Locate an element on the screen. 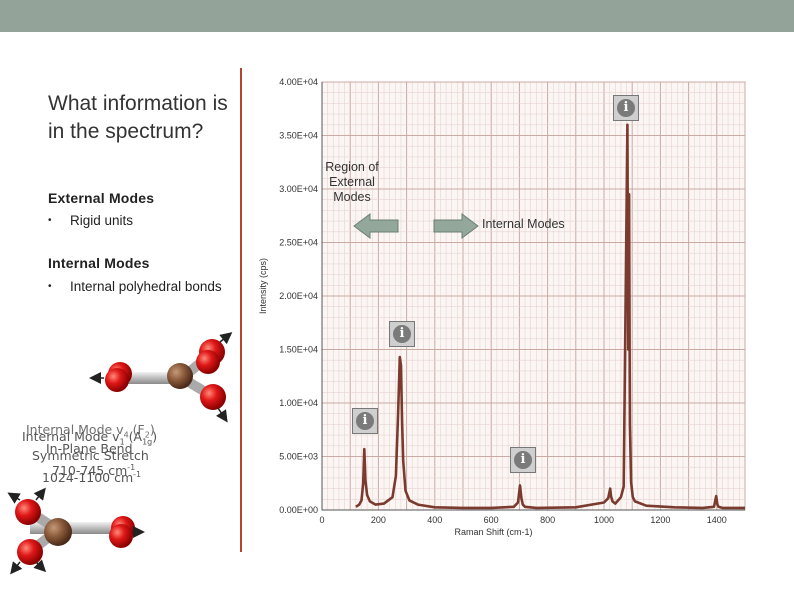 This screenshot has height=595, width=794. x-tick-label: 0 is located at coordinates (321, 520).